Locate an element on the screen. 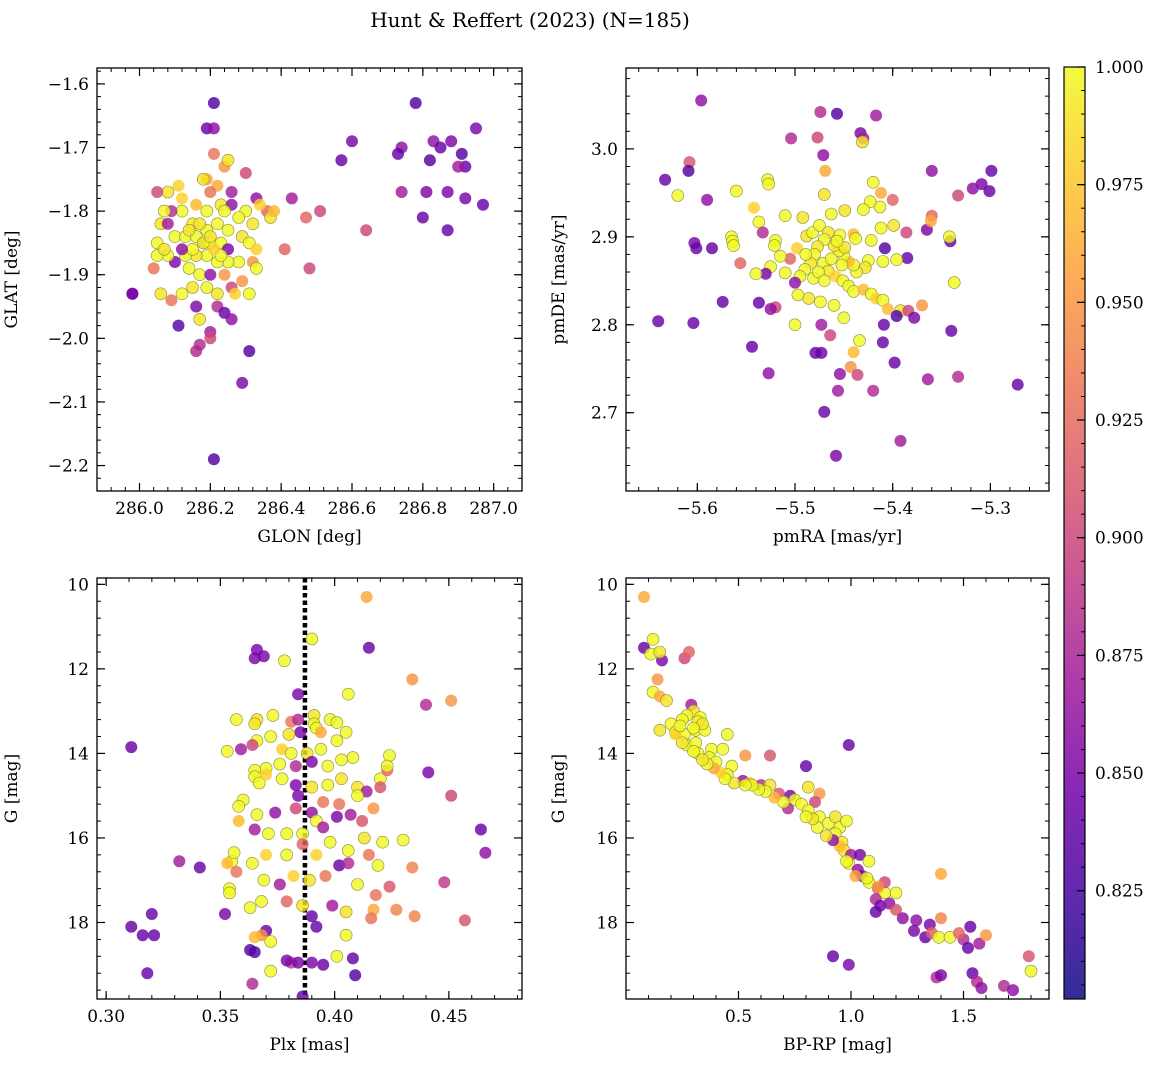 The height and width of the screenshot is (1071, 1161). y-tick-label: 16 is located at coordinates (607, 839).